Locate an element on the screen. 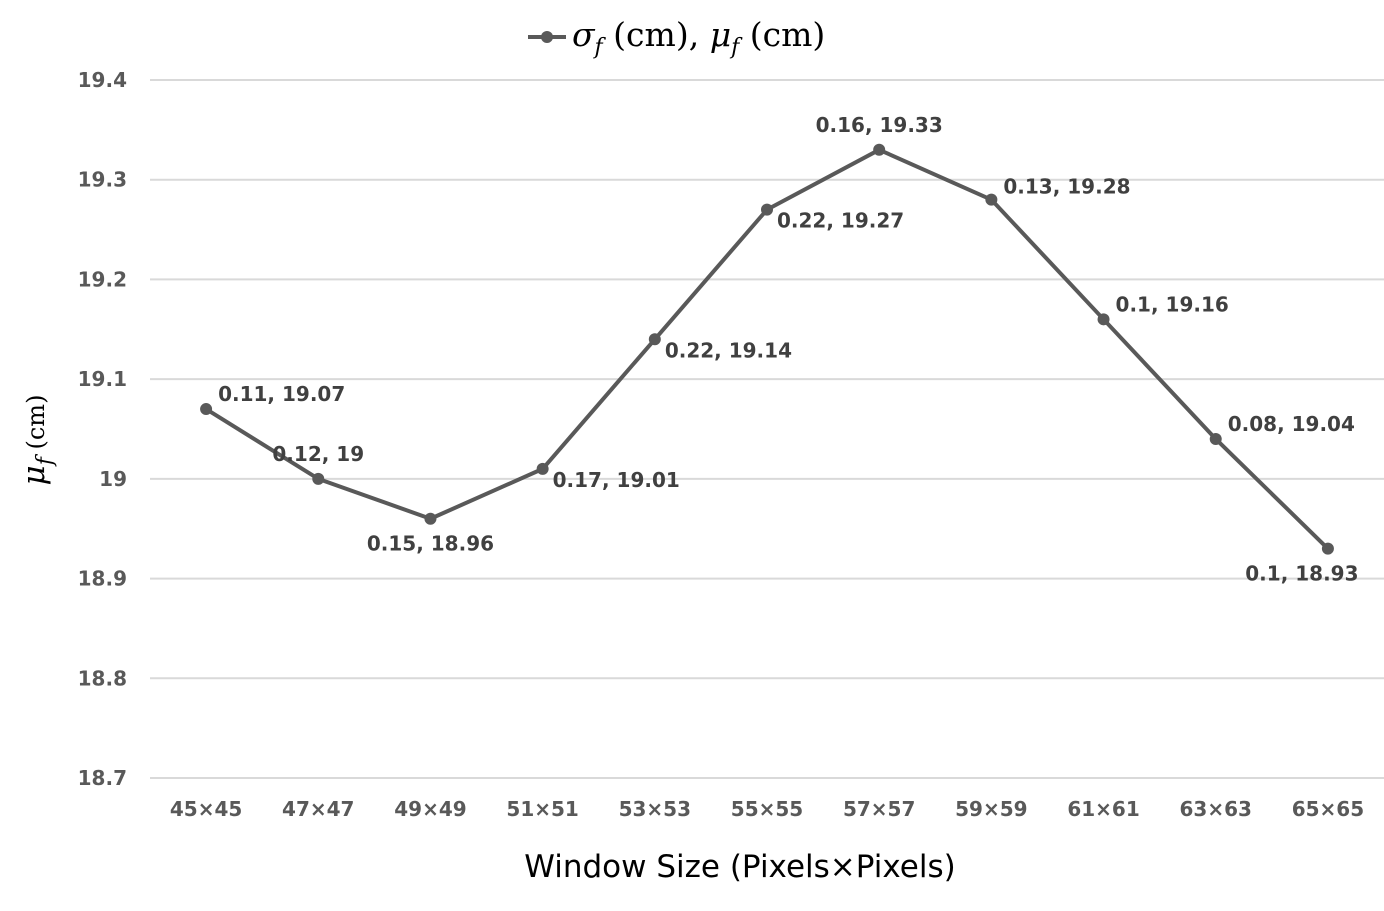 The image size is (1384, 911). legend-marker-swatch is located at coordinates (547, 37).